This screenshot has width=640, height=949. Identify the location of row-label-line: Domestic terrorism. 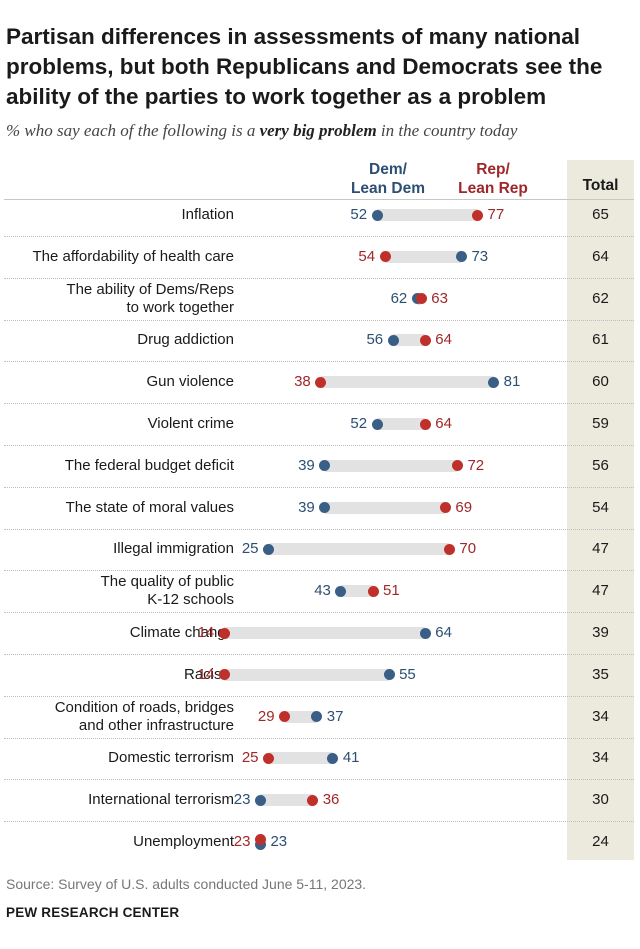
(171, 758).